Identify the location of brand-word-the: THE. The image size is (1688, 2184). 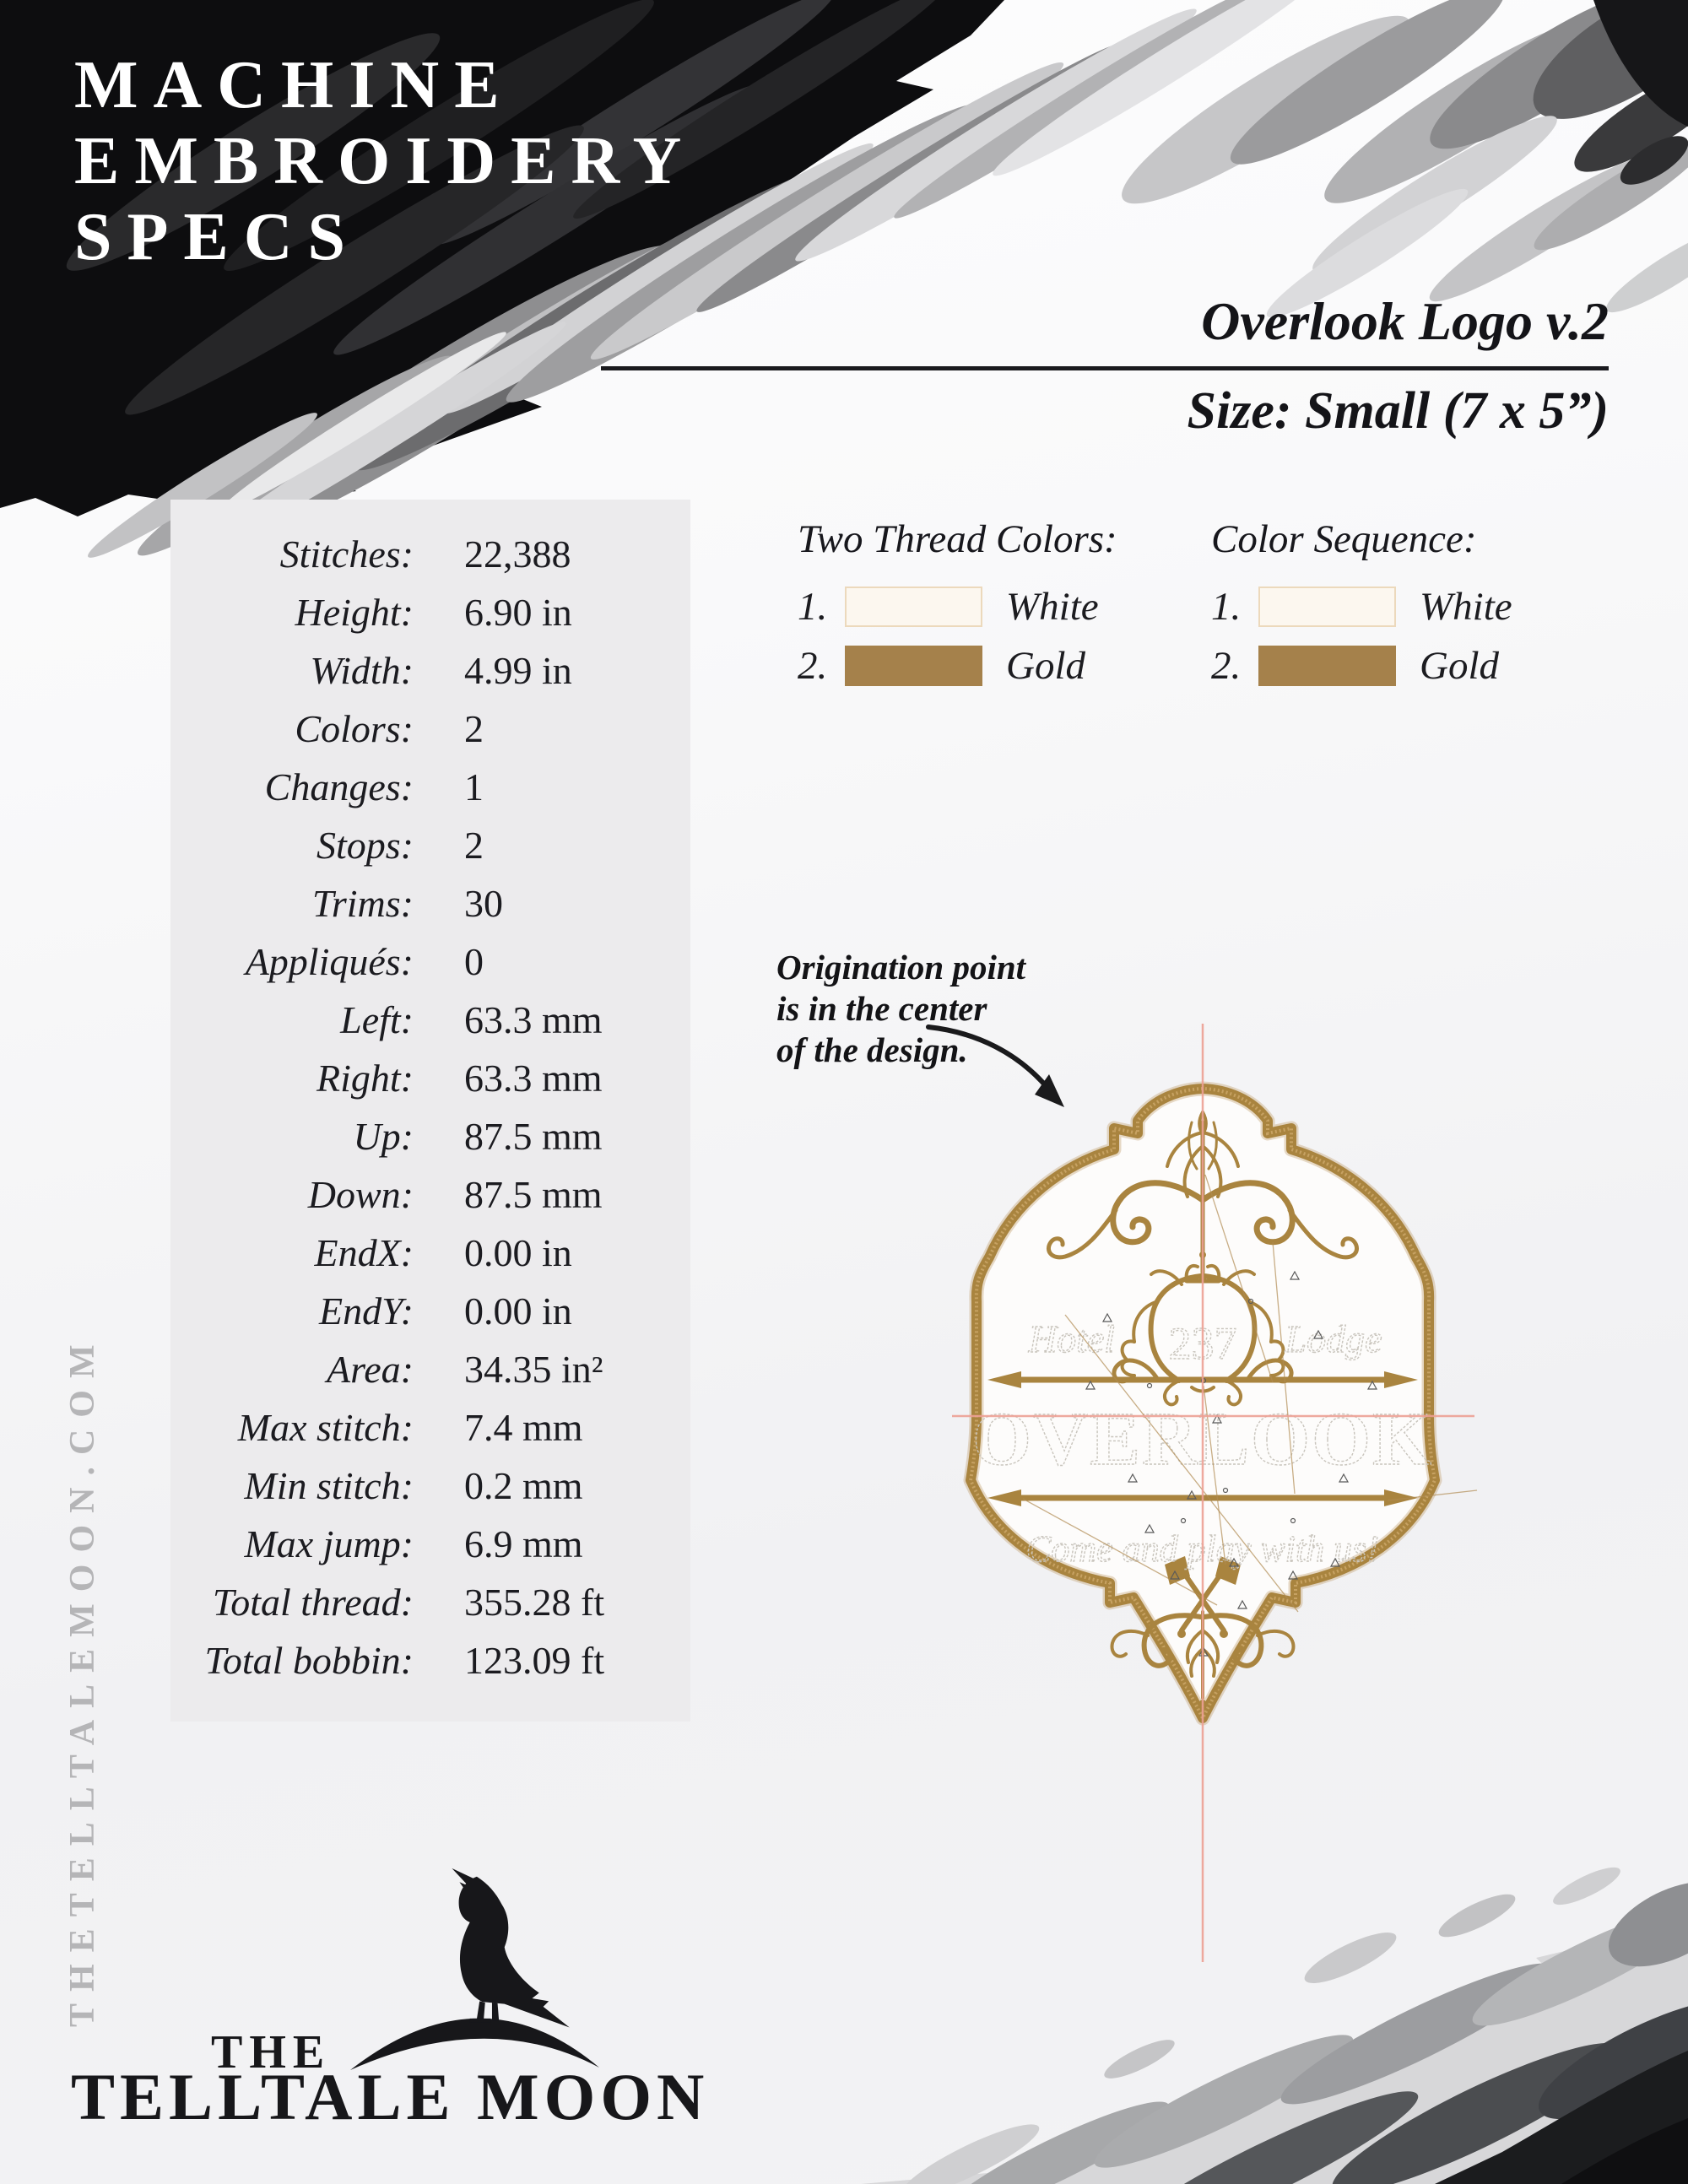
(271, 2052).